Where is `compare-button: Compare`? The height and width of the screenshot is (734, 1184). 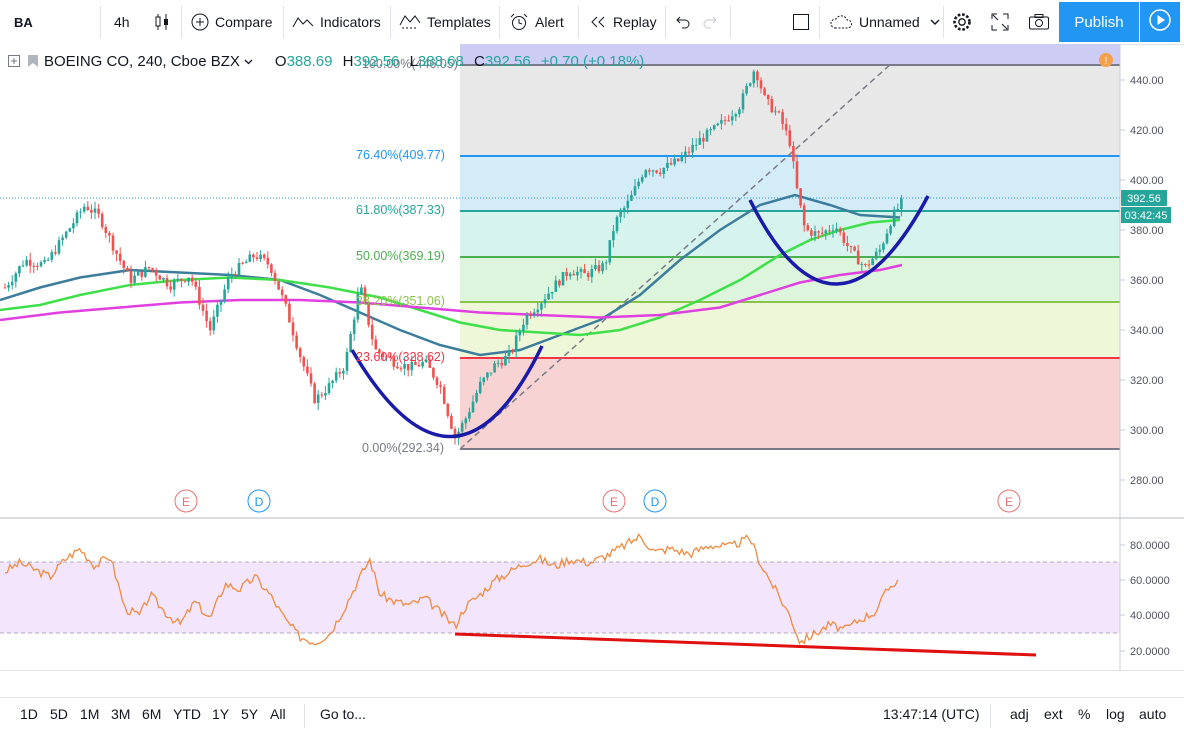
compare-button: Compare is located at coordinates (232, 22).